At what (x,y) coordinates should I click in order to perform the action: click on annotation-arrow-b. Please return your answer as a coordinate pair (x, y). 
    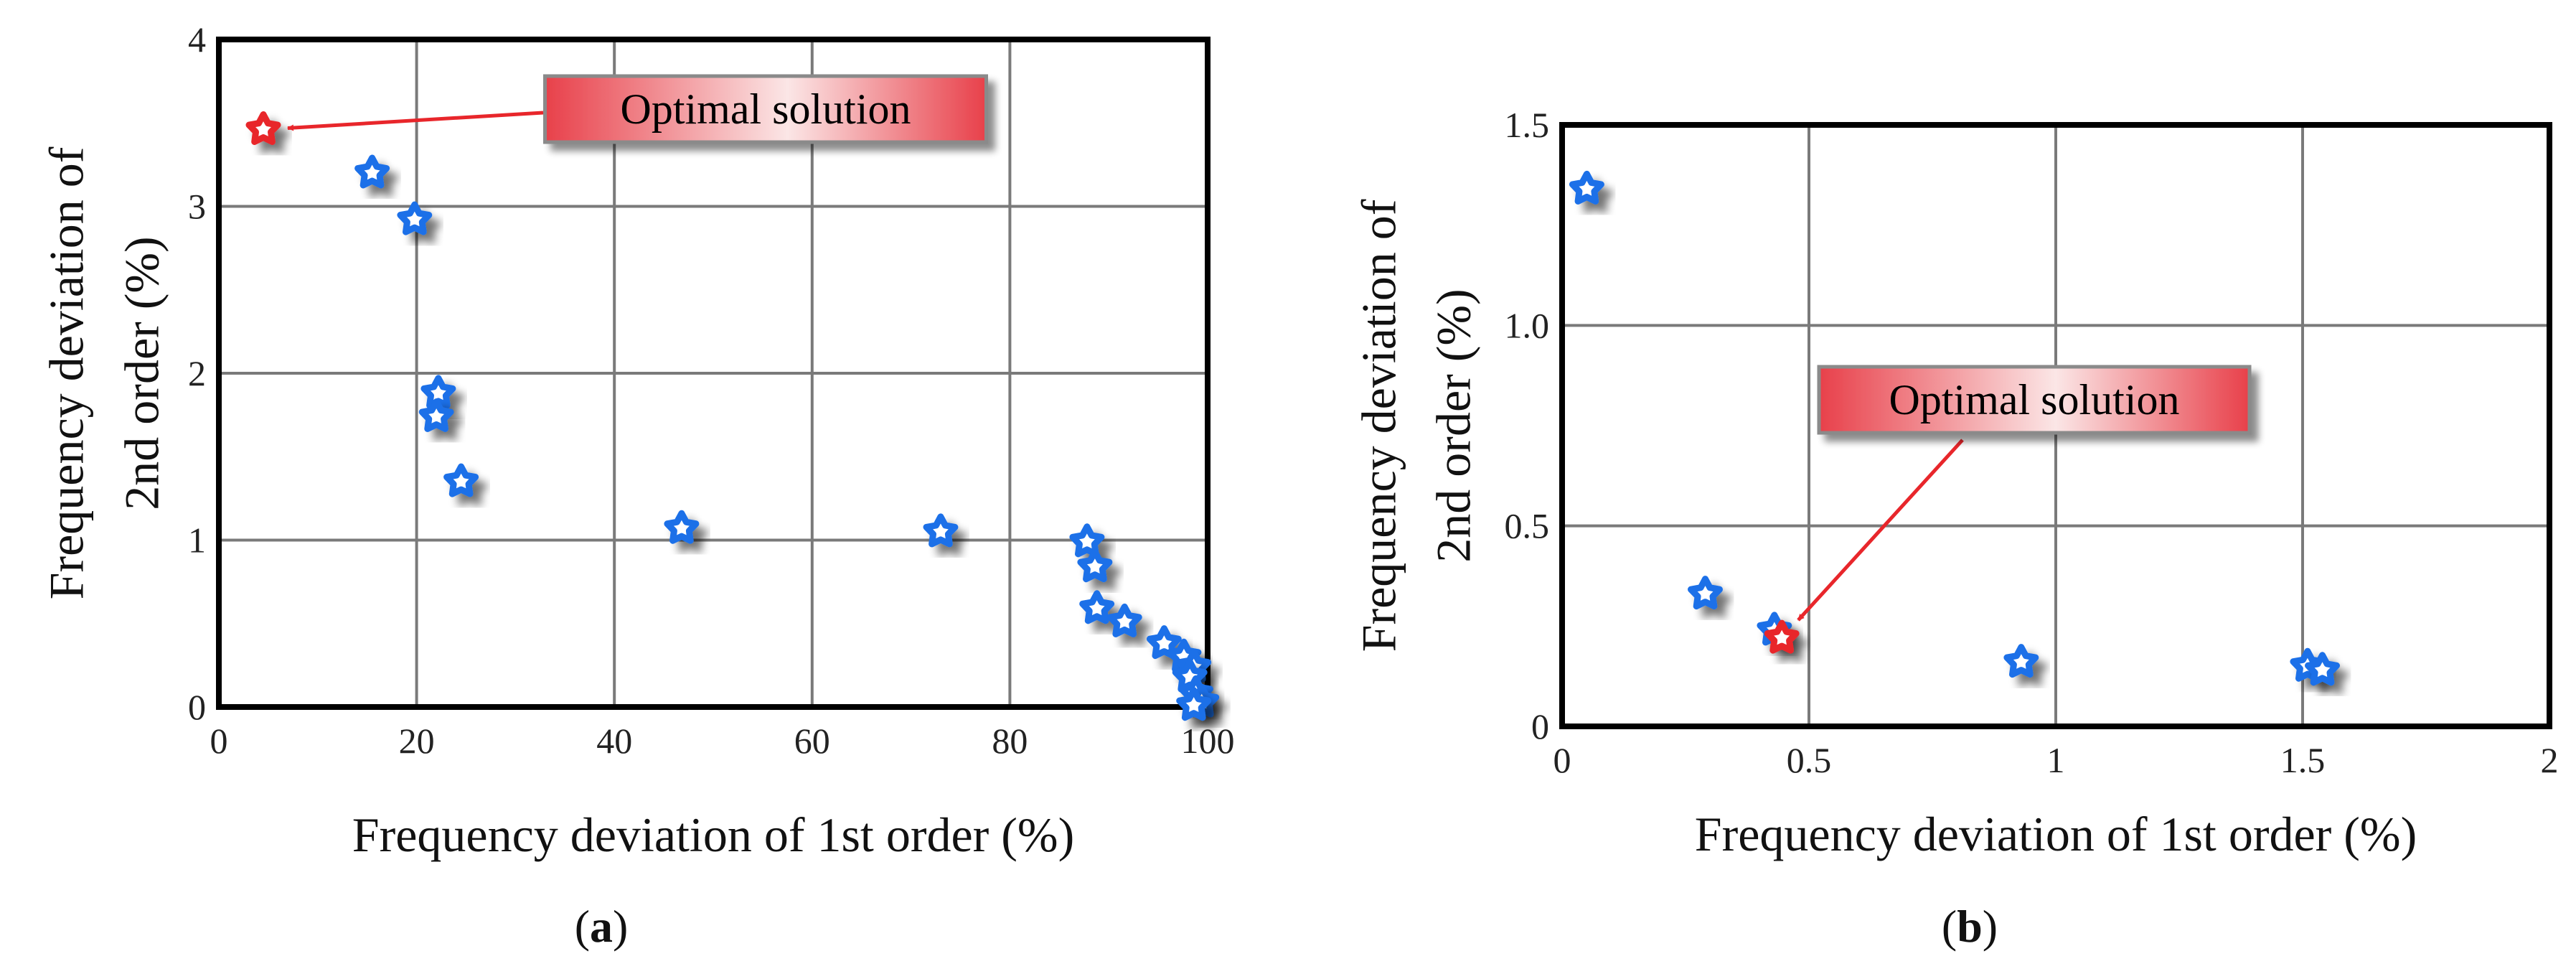
    Looking at the image, I should click on (1880, 530).